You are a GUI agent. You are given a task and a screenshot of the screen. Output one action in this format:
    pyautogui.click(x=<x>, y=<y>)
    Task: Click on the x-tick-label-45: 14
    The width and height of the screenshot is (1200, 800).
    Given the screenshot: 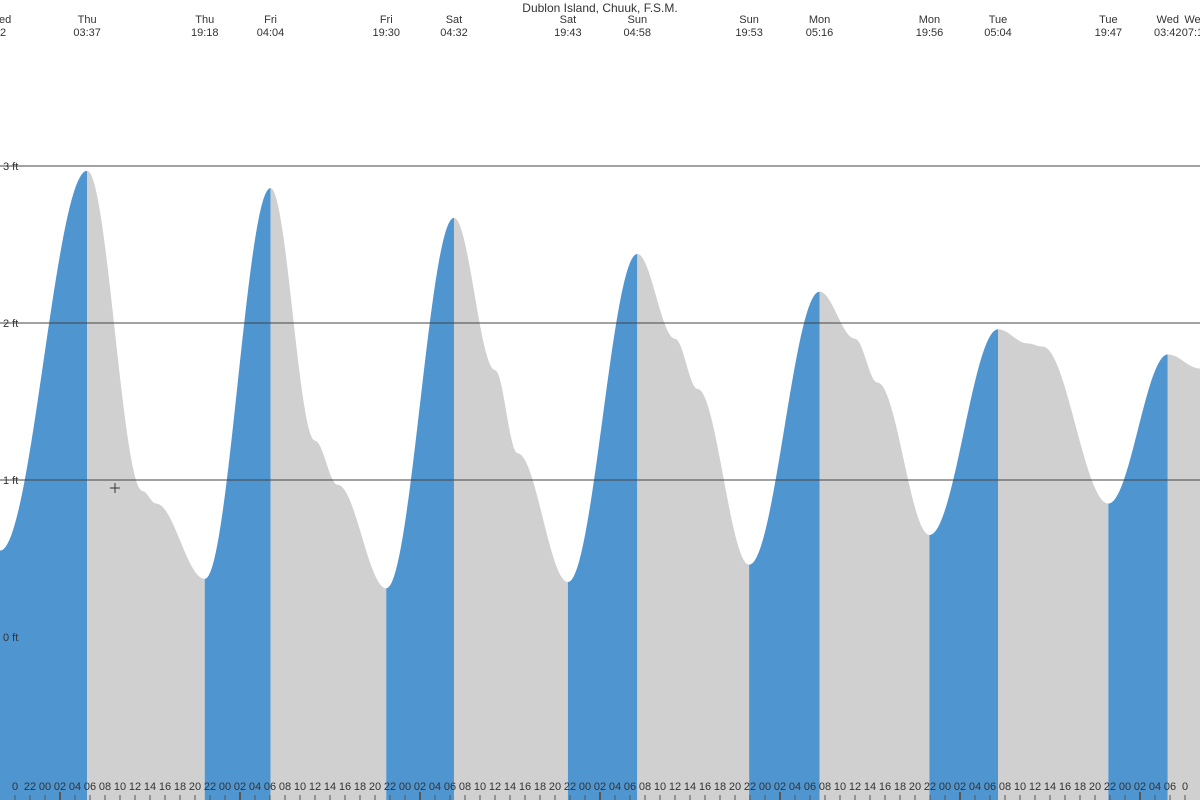 What is the action you would take?
    pyautogui.click(x=690, y=787)
    